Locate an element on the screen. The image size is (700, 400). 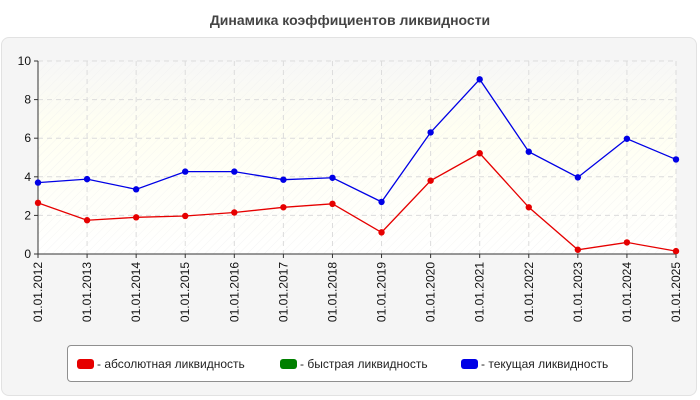
y-tick-label: 10 is located at coordinates (25, 61).